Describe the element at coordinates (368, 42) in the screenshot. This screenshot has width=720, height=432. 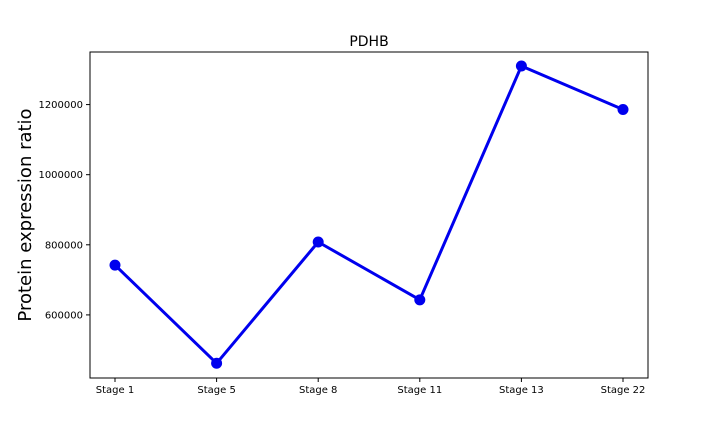
I see `chart-title: PDHB` at that location.